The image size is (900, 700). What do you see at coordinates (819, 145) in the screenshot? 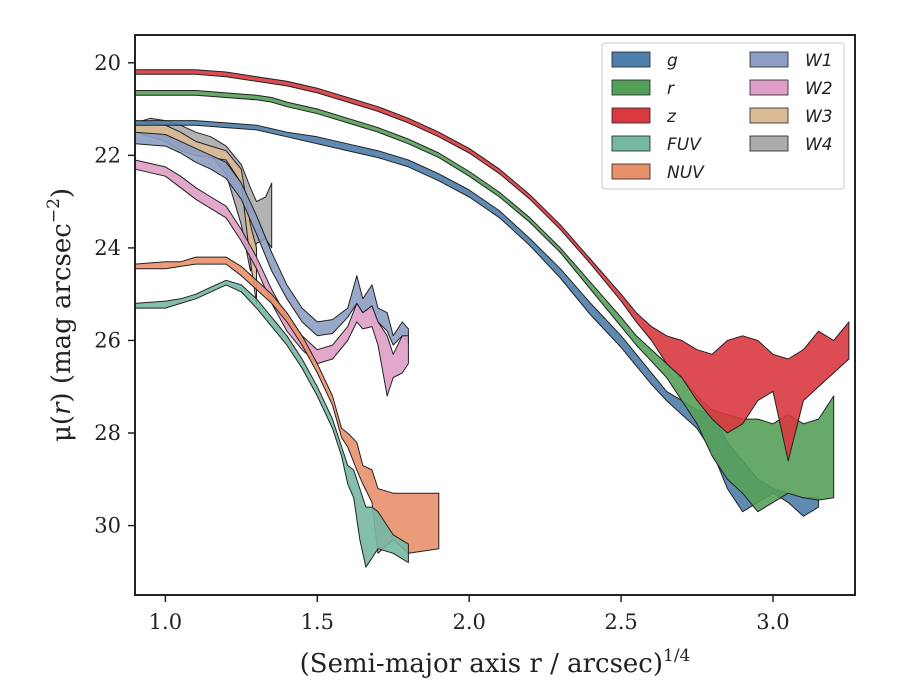
I see `legend-label-W4: W4` at bounding box center [819, 145].